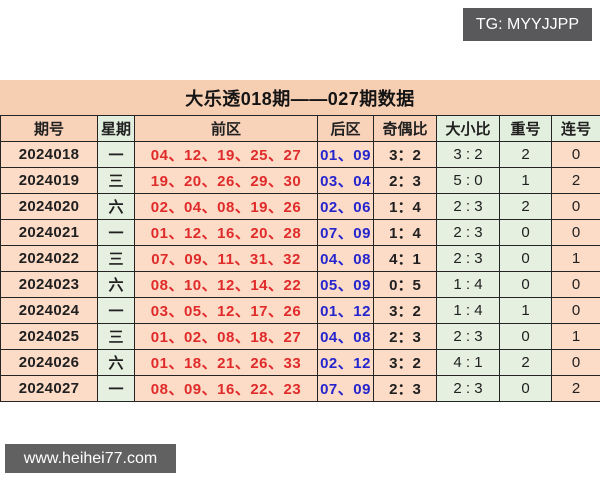  I want to click on cell-big-small-ratio: 3 : 2, so click(468, 154).